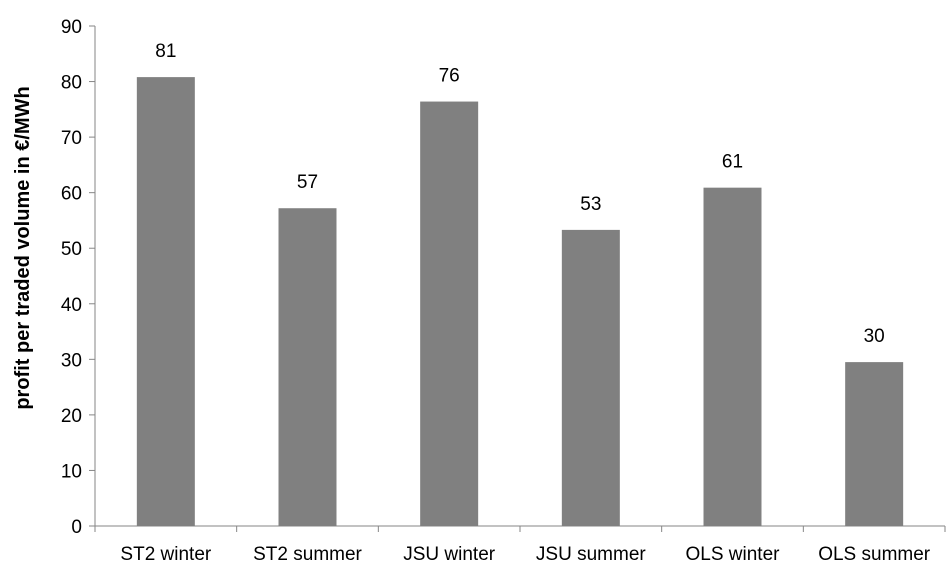 The height and width of the screenshot is (568, 950). I want to click on x-tick-label: JSU winter, so click(449, 554).